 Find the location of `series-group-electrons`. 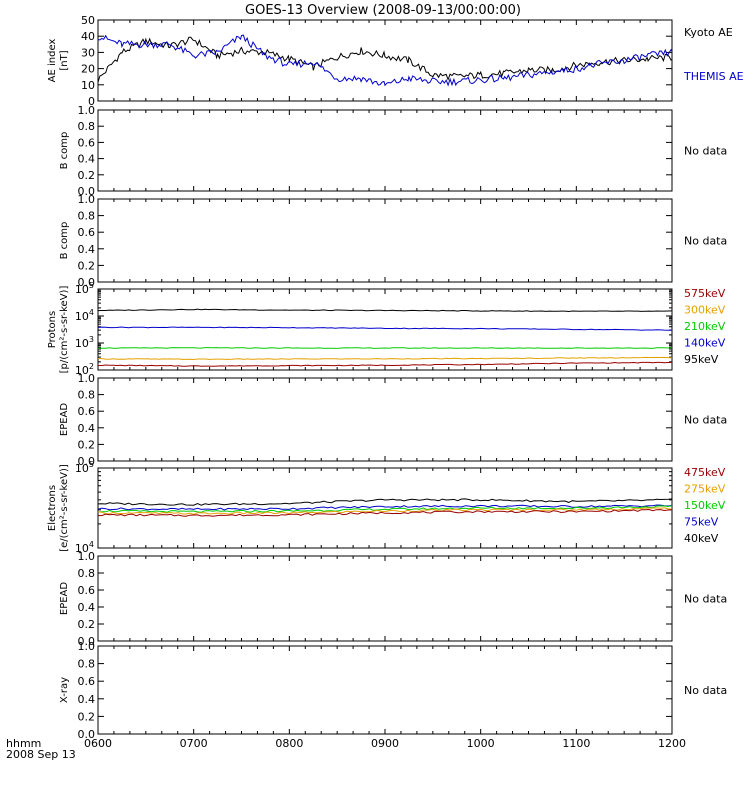

series-group-electrons is located at coordinates (385, 507).